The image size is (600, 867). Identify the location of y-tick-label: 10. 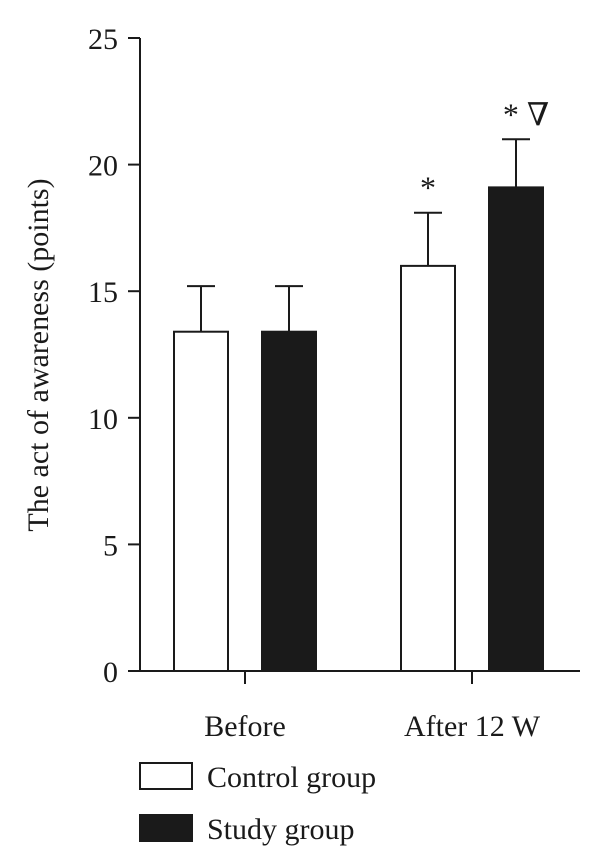
(103, 419).